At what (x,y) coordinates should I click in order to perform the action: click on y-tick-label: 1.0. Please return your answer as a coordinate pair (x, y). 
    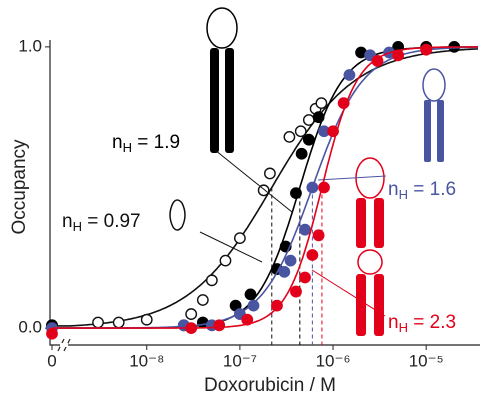
    Looking at the image, I should click on (30, 45).